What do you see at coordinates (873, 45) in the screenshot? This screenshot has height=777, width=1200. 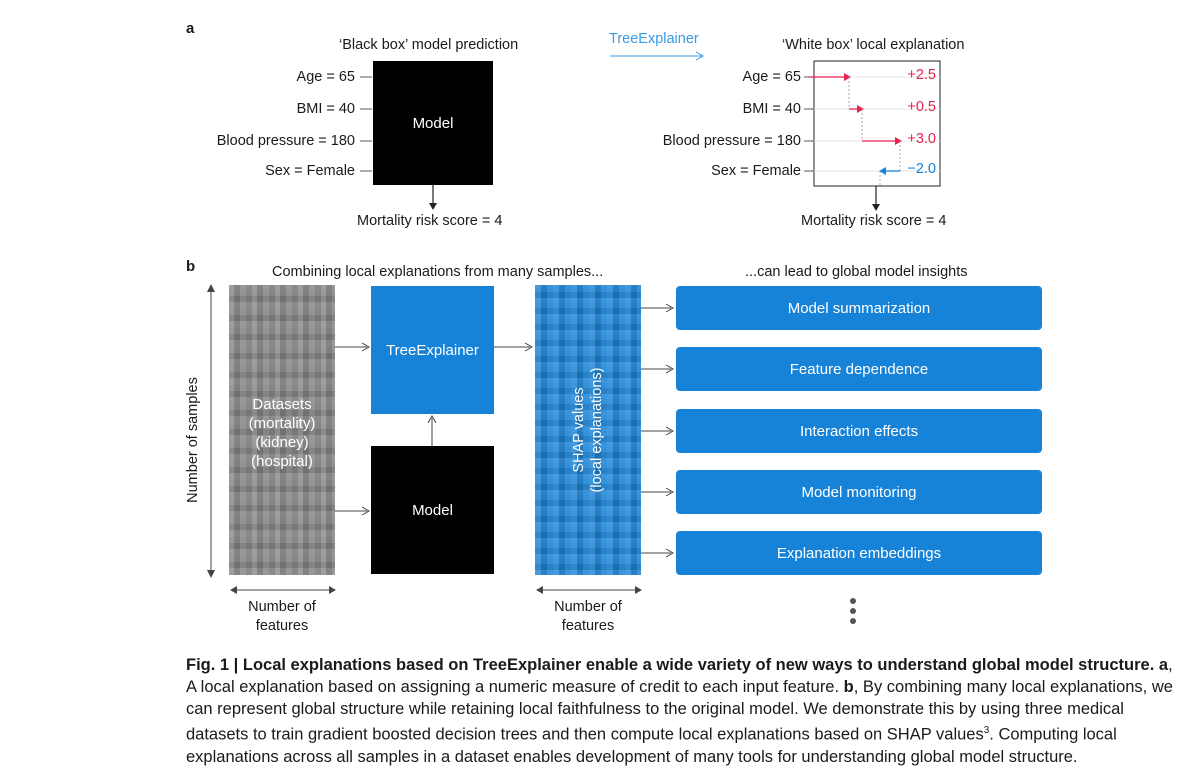 I see `white-box-title: ‘White box’ local explanation` at bounding box center [873, 45].